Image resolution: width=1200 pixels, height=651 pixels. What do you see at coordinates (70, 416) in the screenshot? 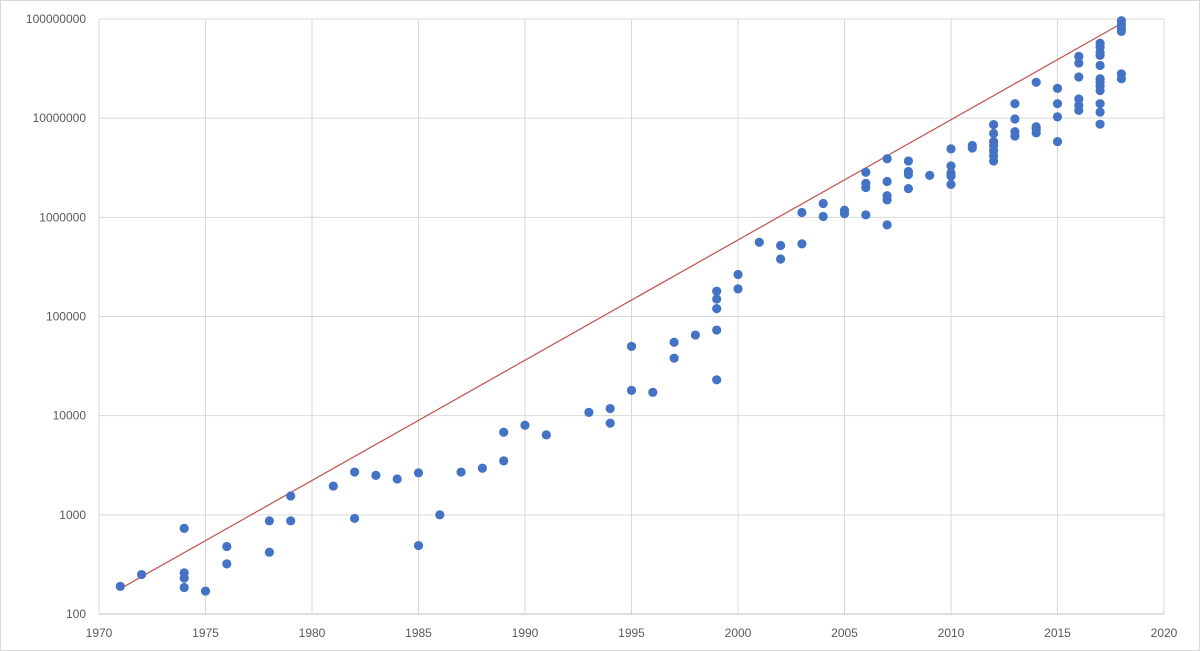
I see `y-tick-label: 10000` at bounding box center [70, 416].